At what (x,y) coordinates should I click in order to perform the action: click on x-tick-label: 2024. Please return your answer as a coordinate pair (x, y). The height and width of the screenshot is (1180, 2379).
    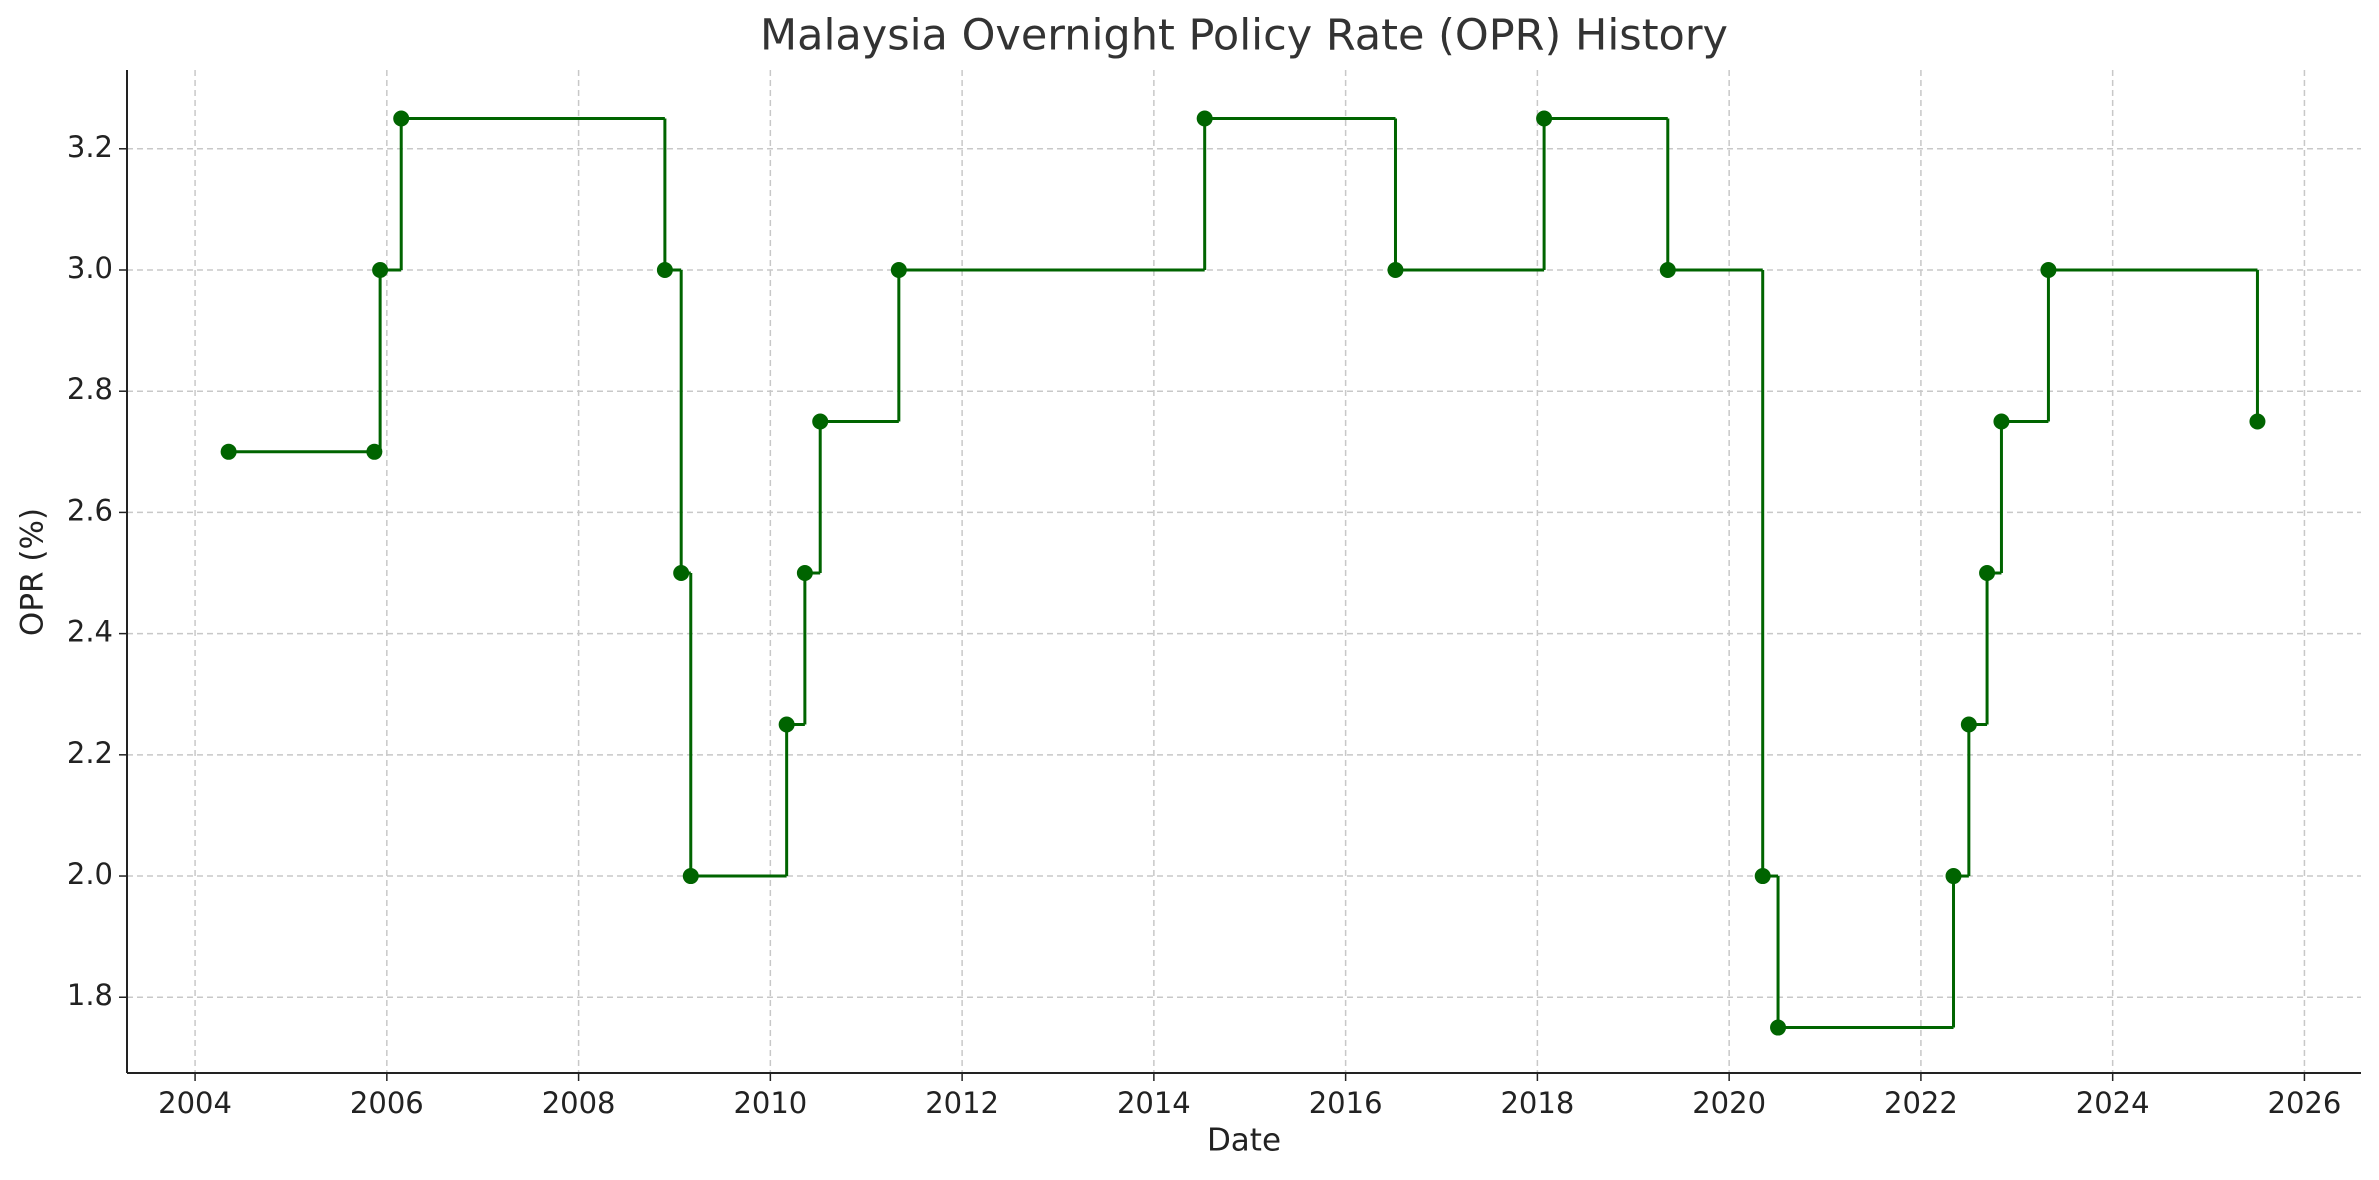
    Looking at the image, I should click on (2113, 1103).